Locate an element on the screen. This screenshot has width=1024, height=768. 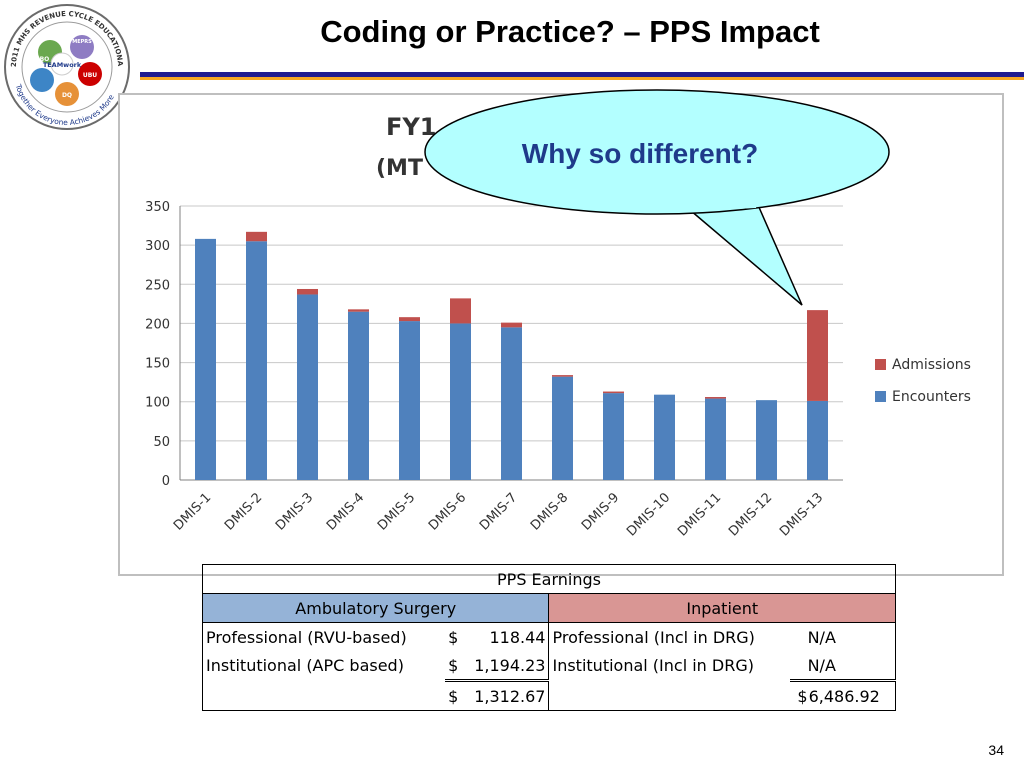
x-tick-label: DMIS-6 is located at coordinates (447, 511).